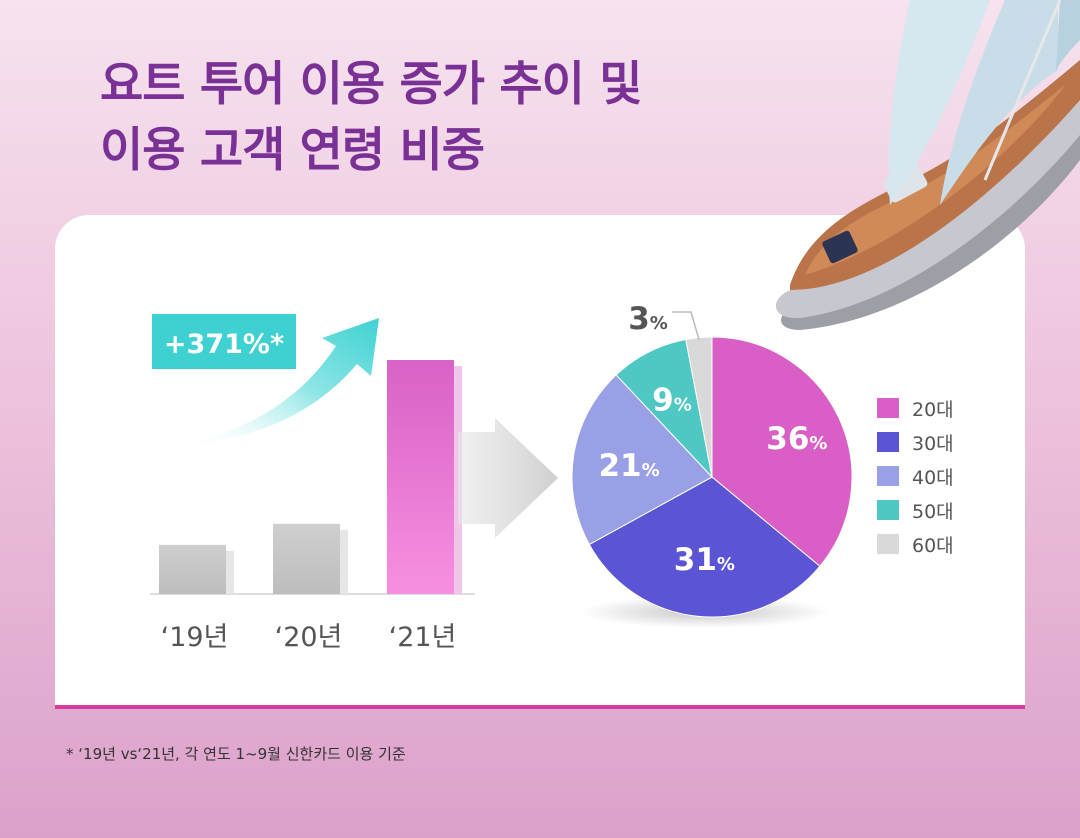  What do you see at coordinates (927, 165) in the screenshot?
I see `yacht-illustration` at bounding box center [927, 165].